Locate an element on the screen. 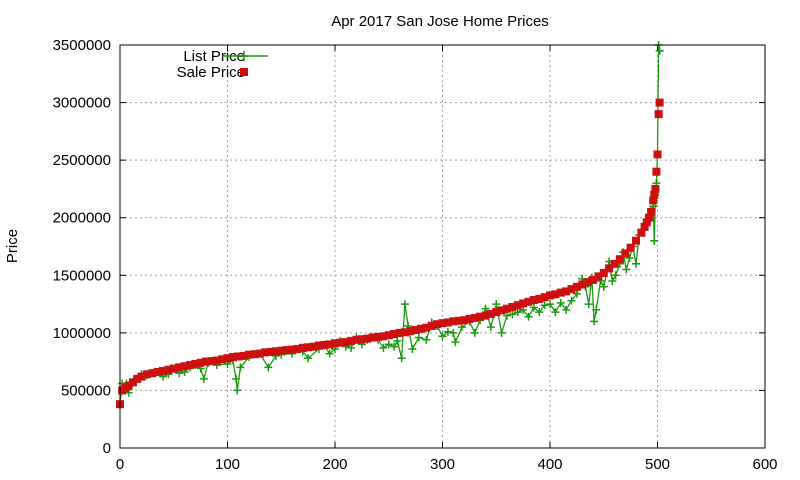 The image size is (800, 480). y-tick-label: 1000000 is located at coordinates (82, 333).